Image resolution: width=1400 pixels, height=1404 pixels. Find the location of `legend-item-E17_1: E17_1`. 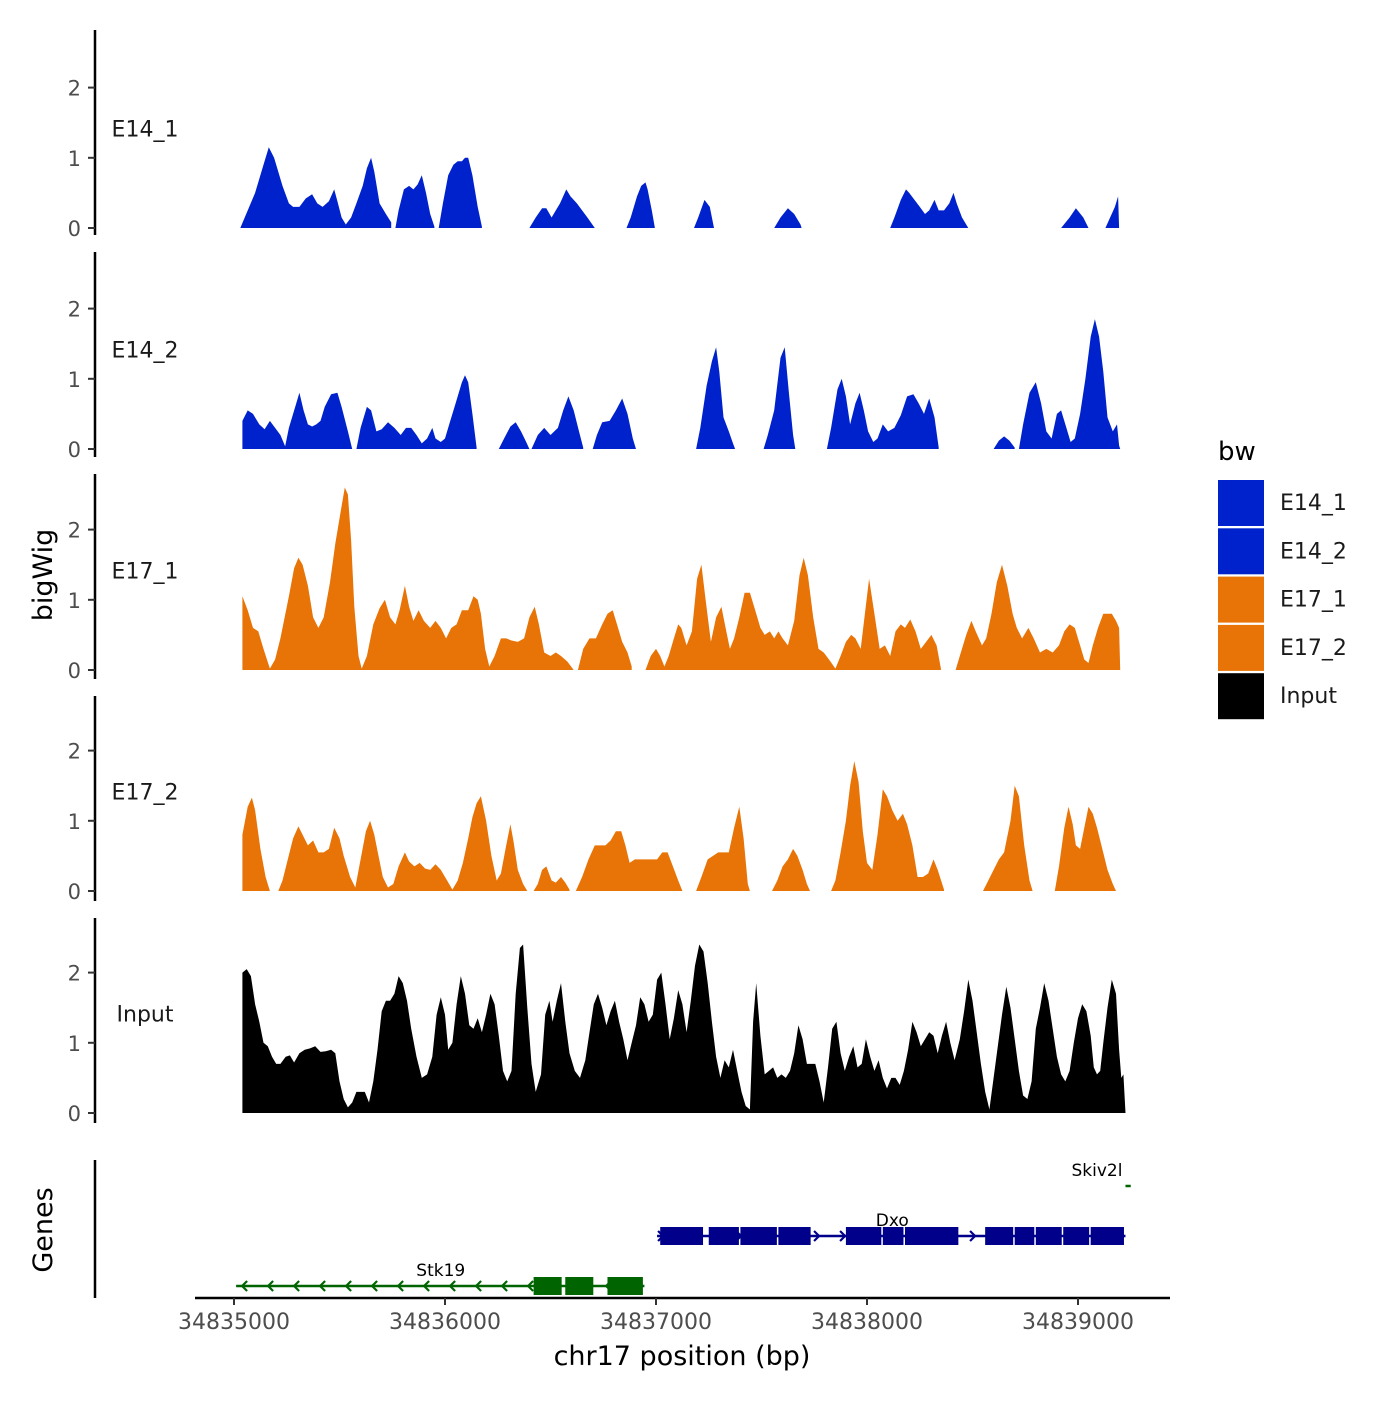

legend-item-E17_1: E17_1 is located at coordinates (1282, 599).